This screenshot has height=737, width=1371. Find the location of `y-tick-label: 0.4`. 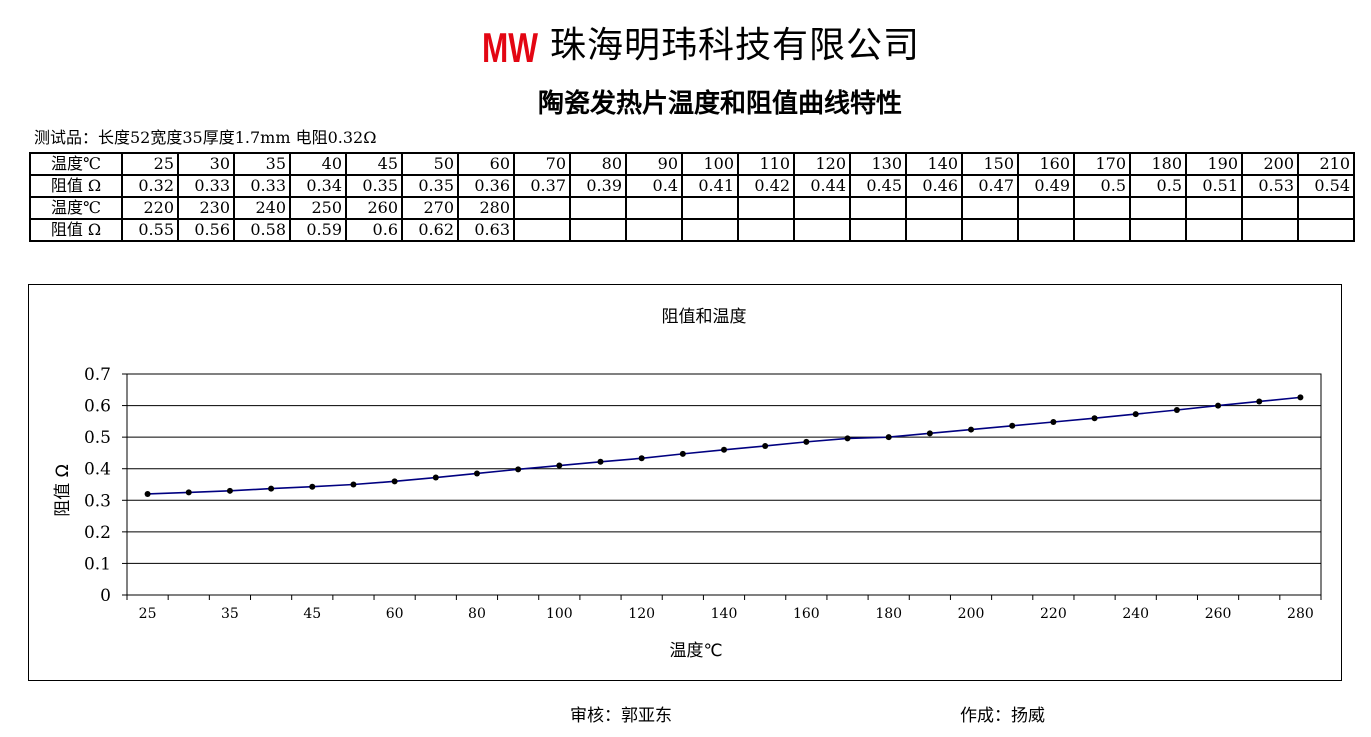

y-tick-label: 0.4 is located at coordinates (97, 470).